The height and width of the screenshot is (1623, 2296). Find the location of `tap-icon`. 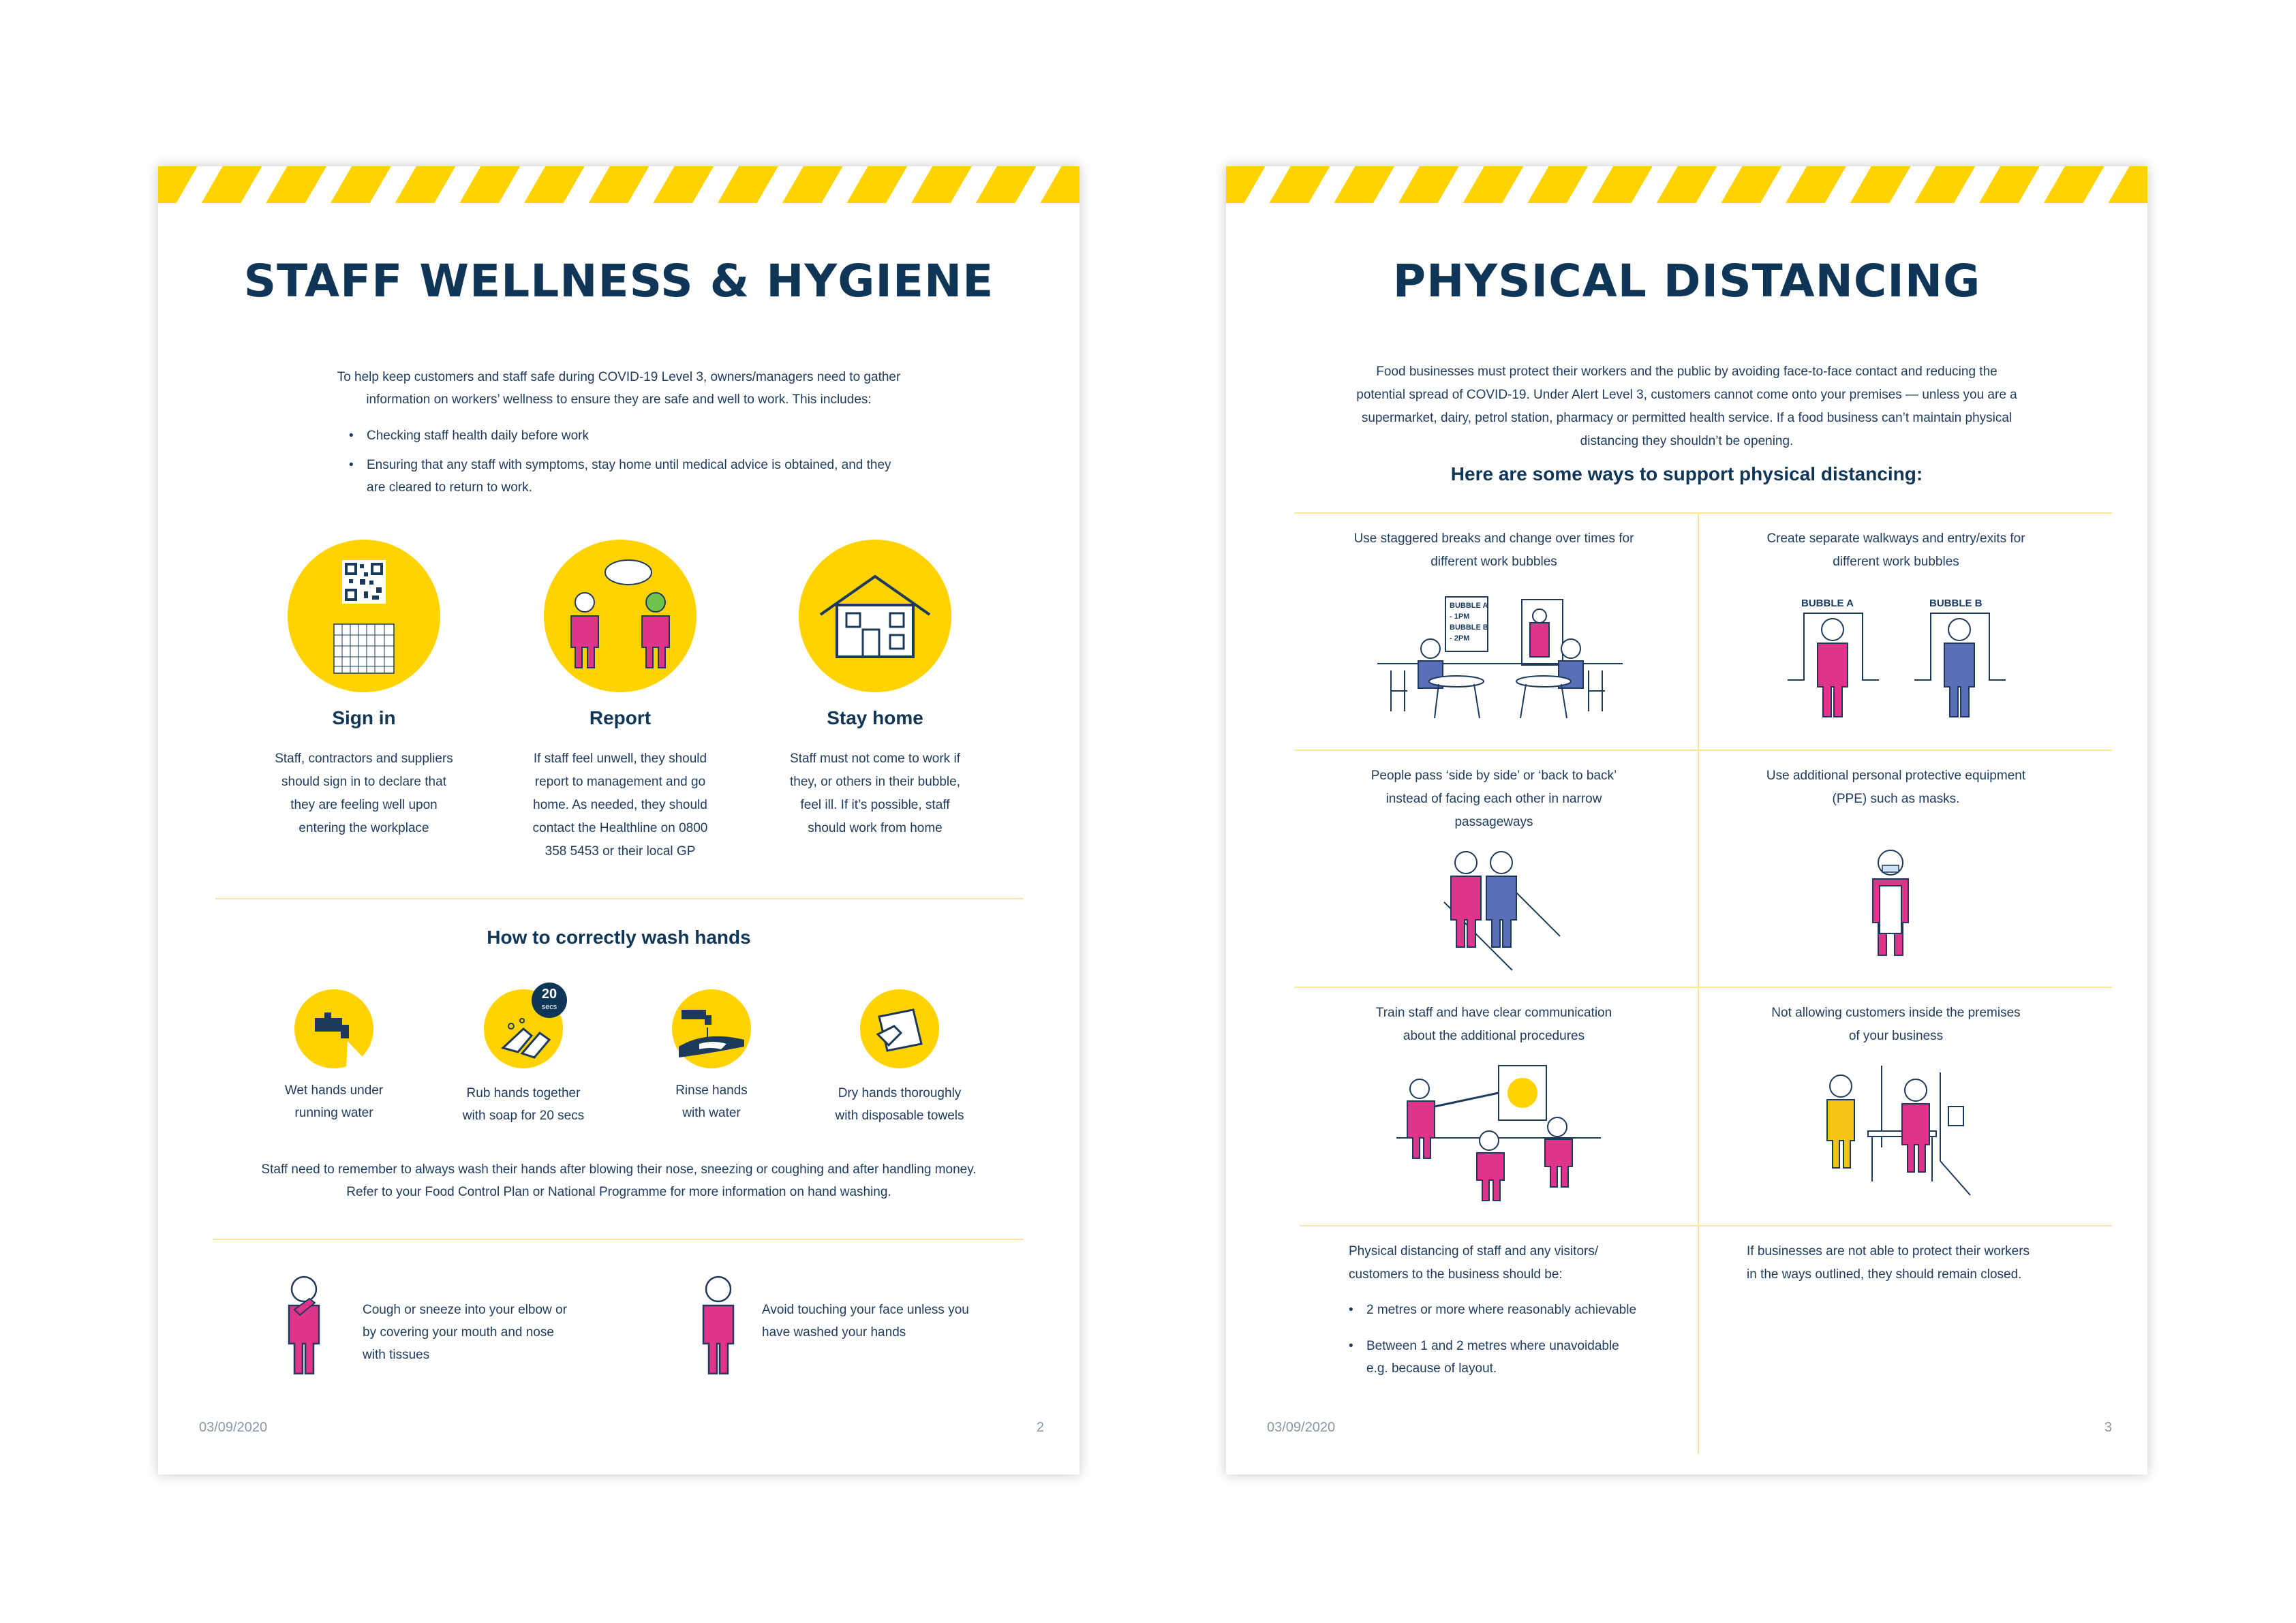

tap-icon is located at coordinates (333, 1028).